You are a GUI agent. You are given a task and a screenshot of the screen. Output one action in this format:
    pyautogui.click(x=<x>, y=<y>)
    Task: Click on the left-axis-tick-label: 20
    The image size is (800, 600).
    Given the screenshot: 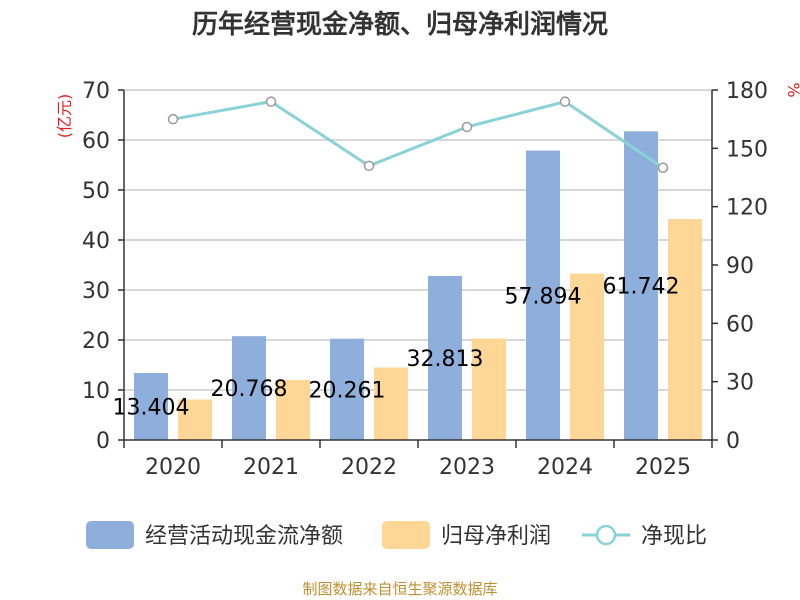 What is the action you would take?
    pyautogui.click(x=96, y=341)
    